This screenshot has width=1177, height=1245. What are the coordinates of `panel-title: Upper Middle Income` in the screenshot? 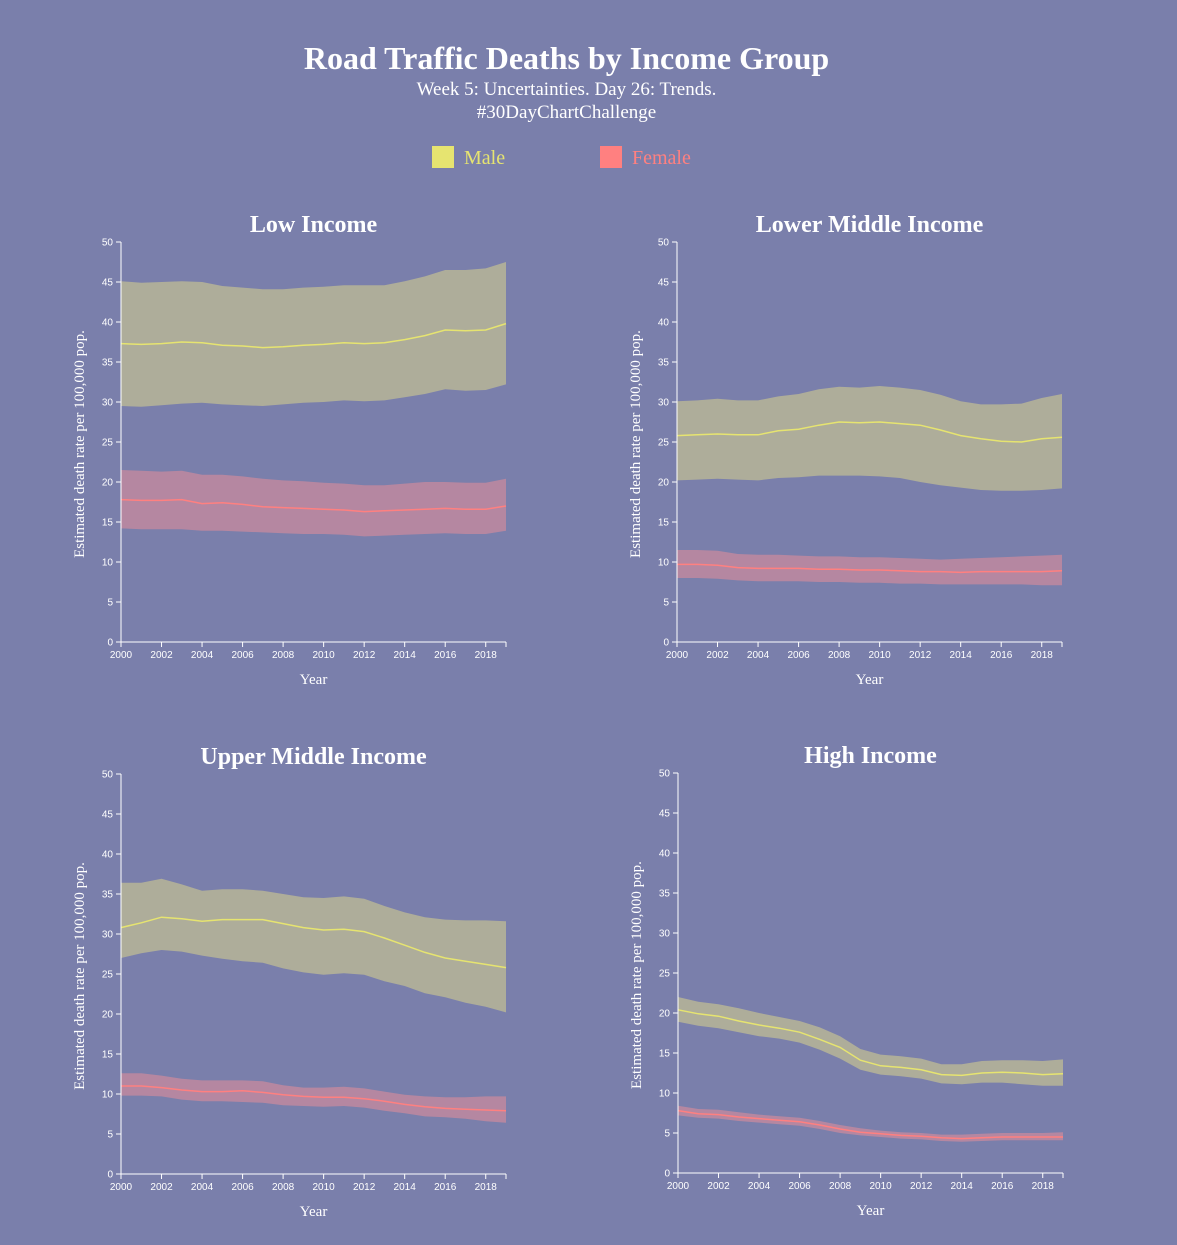 It's located at (313, 757).